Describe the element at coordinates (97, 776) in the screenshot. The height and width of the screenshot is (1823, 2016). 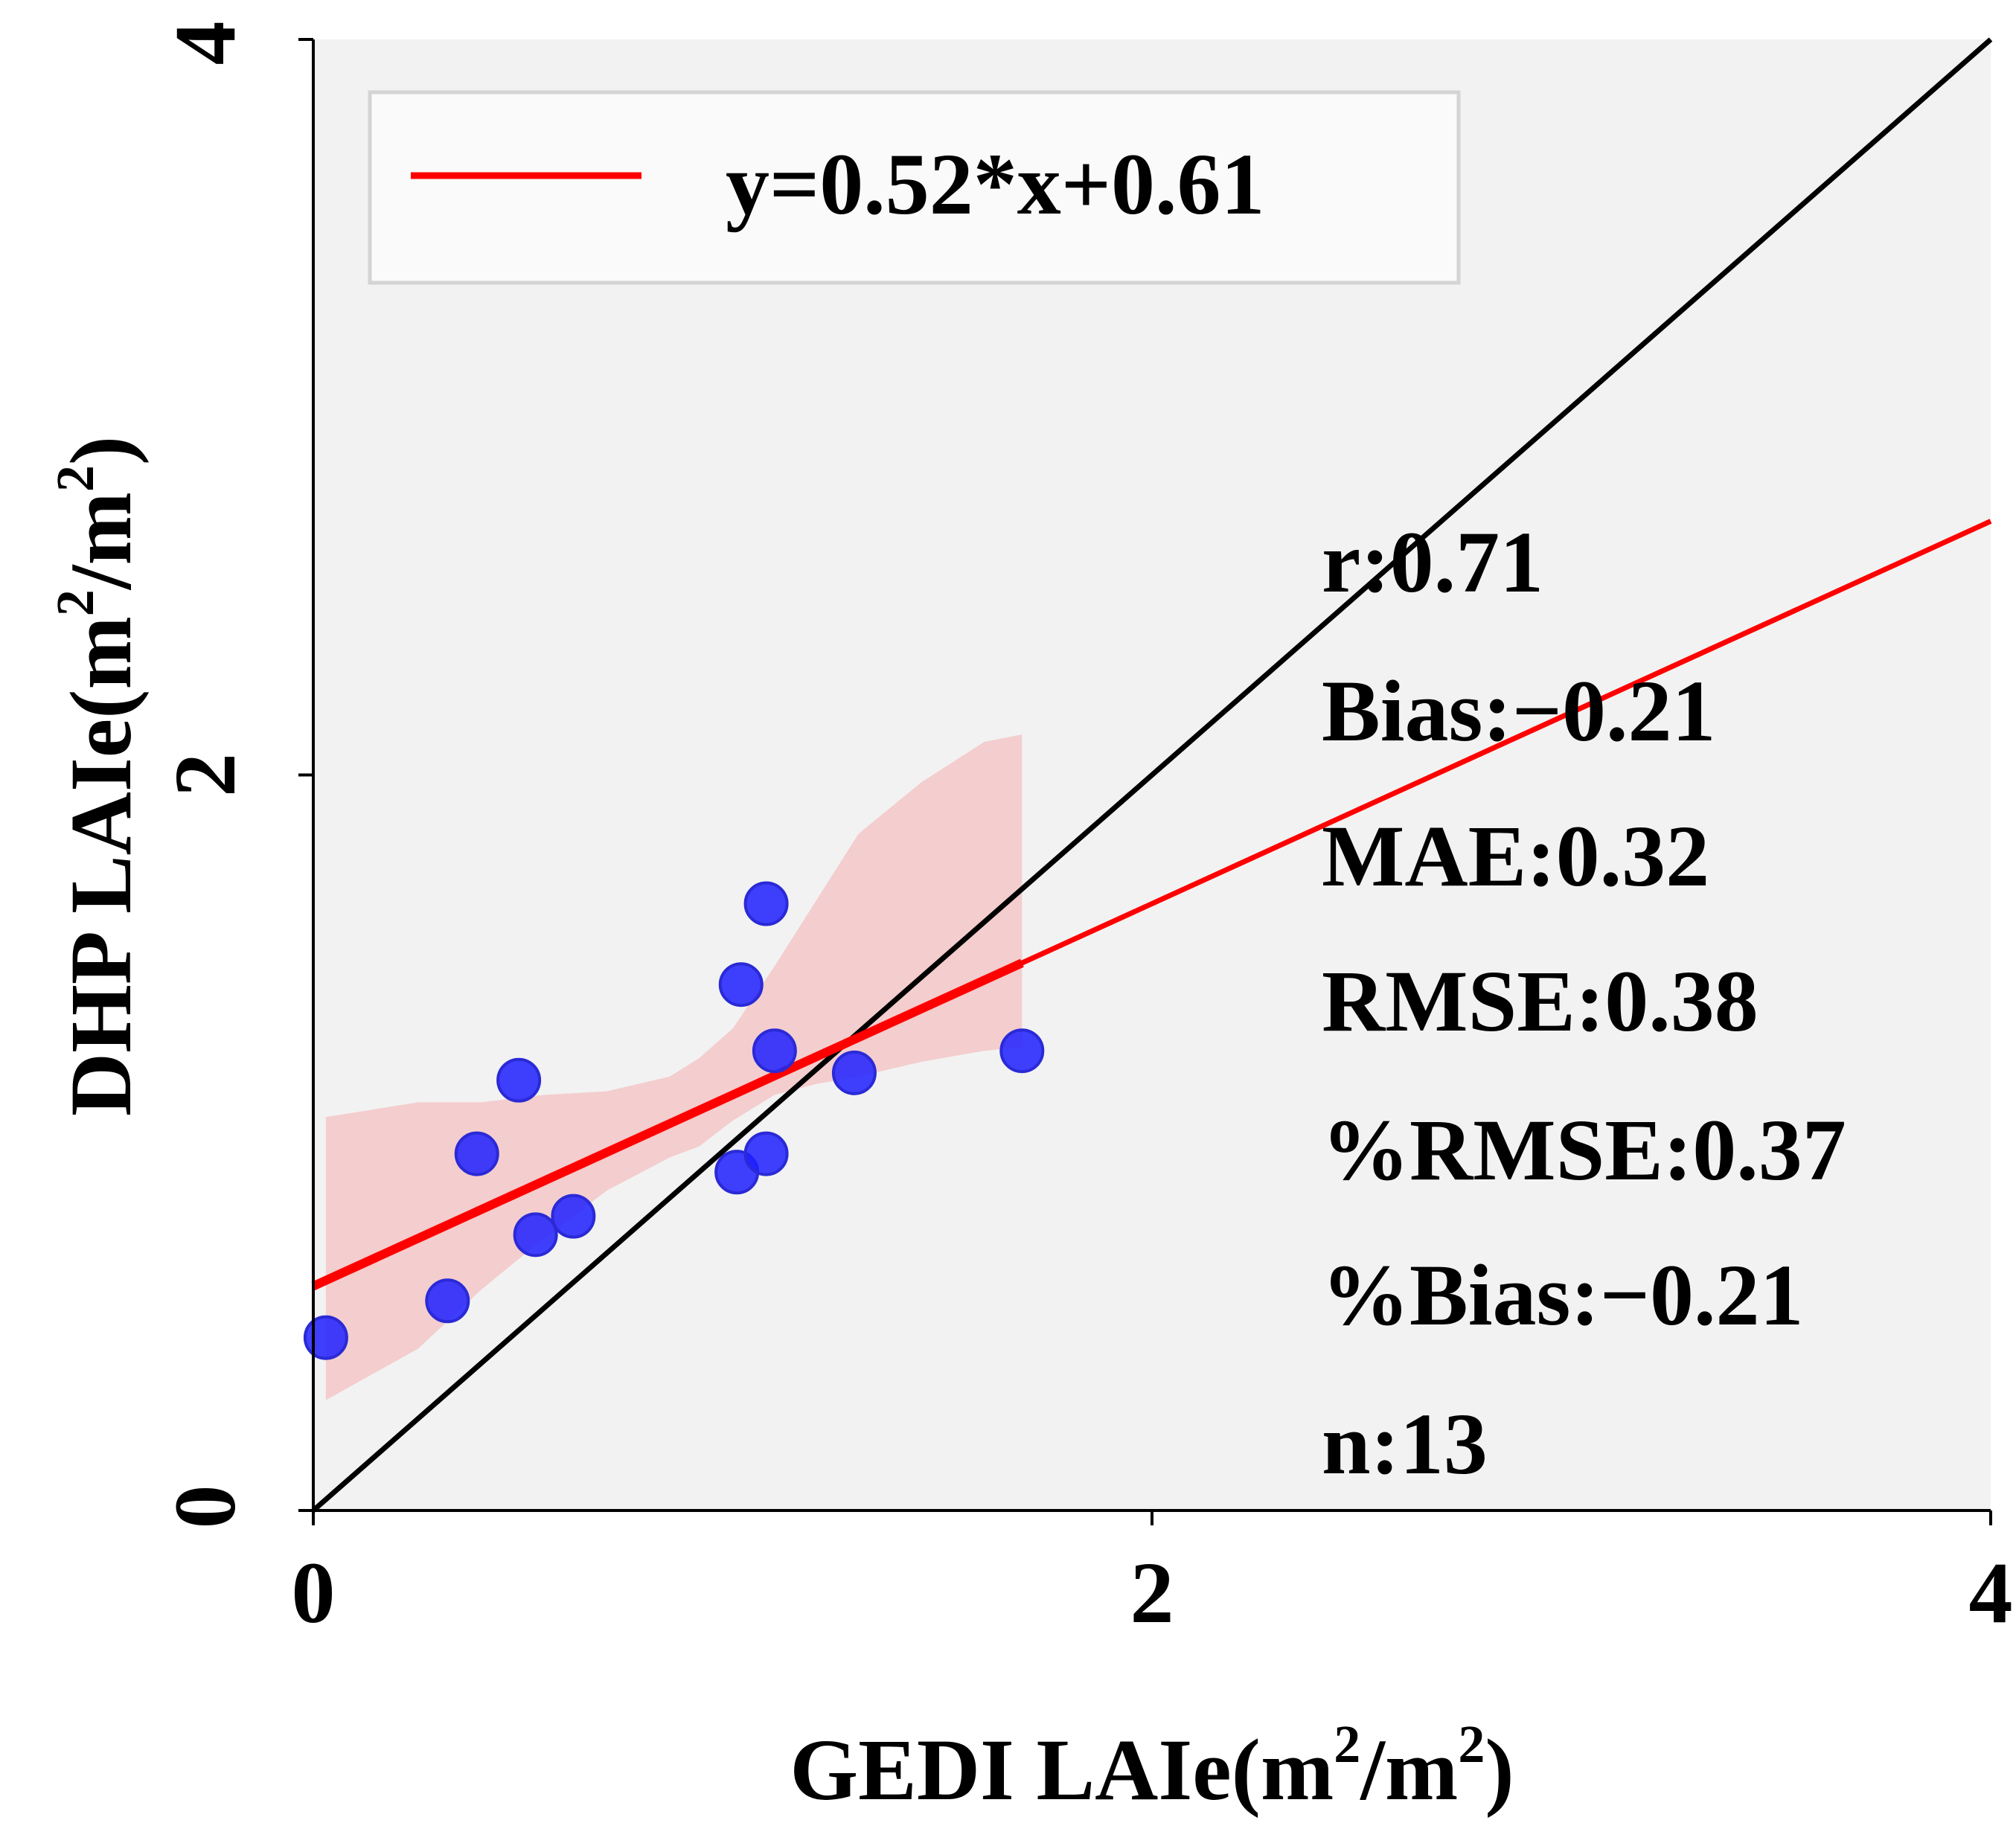
I see `y-axis-title: DHP LAIe(m2/m2)` at that location.